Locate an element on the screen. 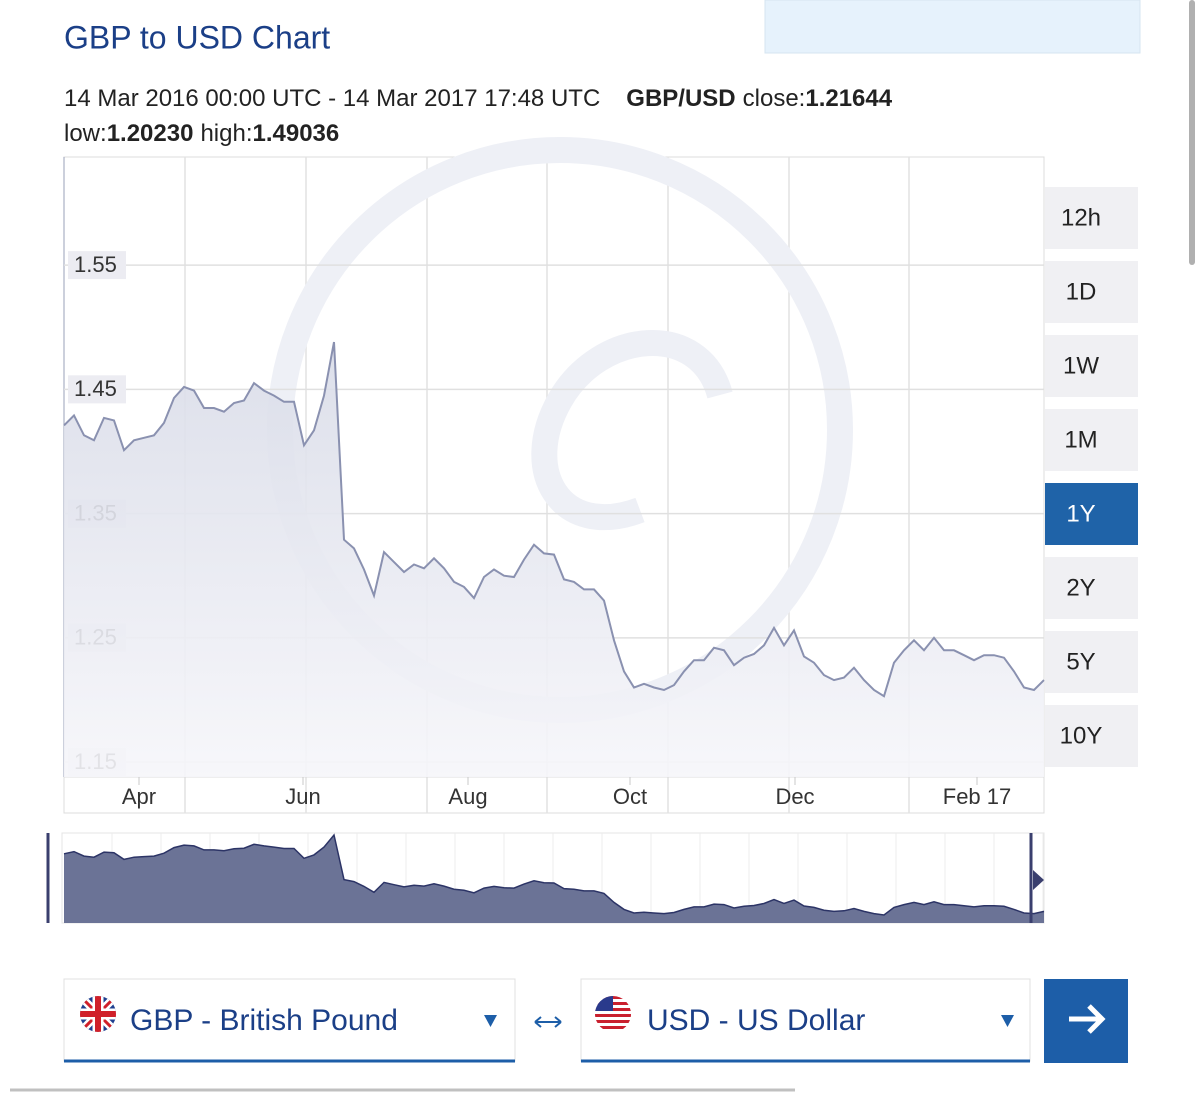  x-tick-label: Dec is located at coordinates (794, 796).